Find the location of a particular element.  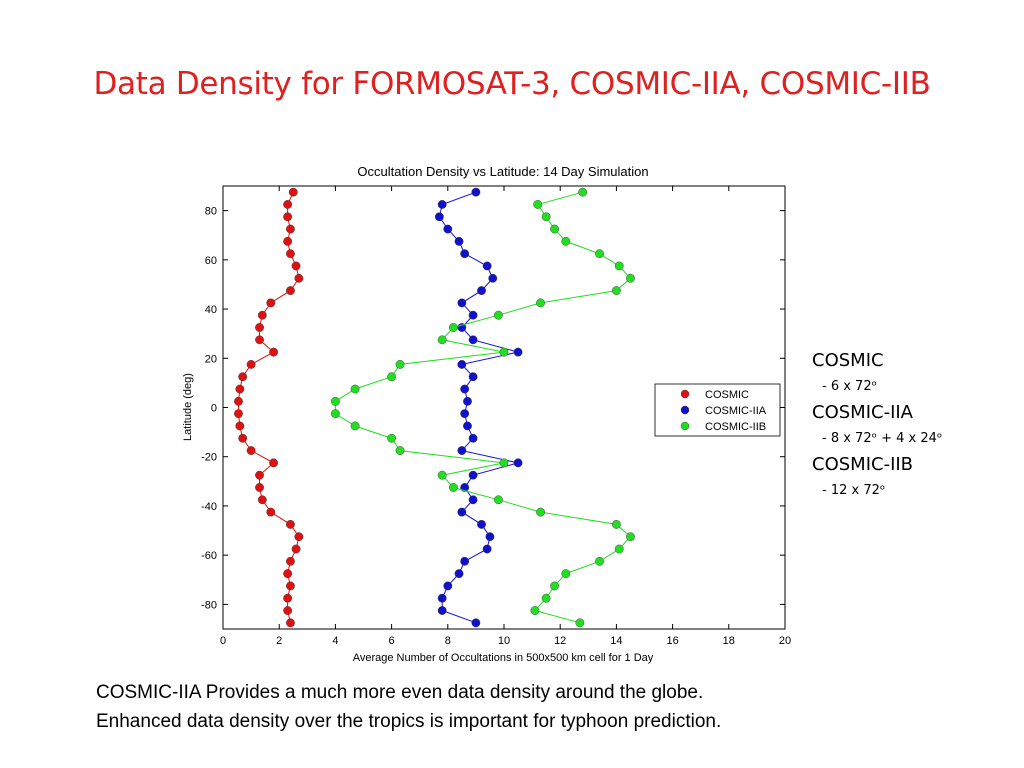

x-tick-label: 6 is located at coordinates (392, 641).